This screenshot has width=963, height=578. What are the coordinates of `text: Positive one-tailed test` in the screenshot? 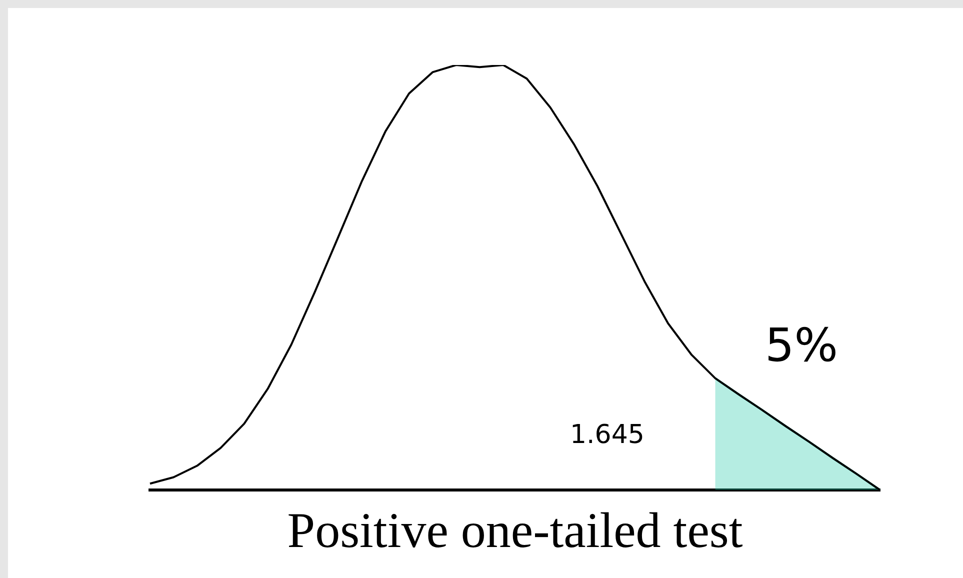 It's located at (515, 530).